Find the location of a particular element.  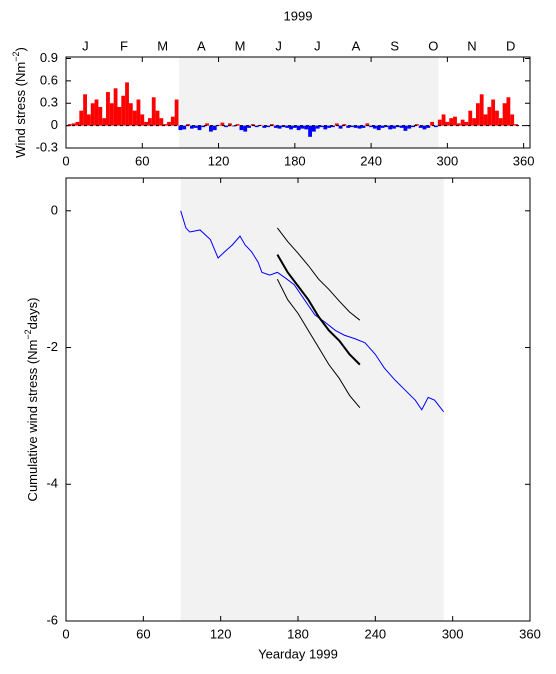

month-label: D is located at coordinates (510, 45).